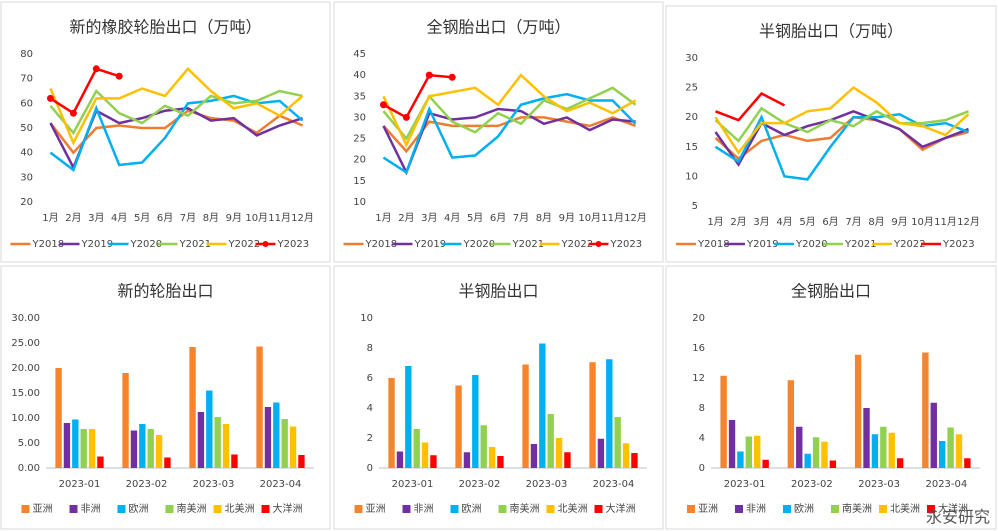 This screenshot has width=998, height=531. Describe the element at coordinates (612, 218) in the screenshot. I see `x-tick-label: 11月` at that location.